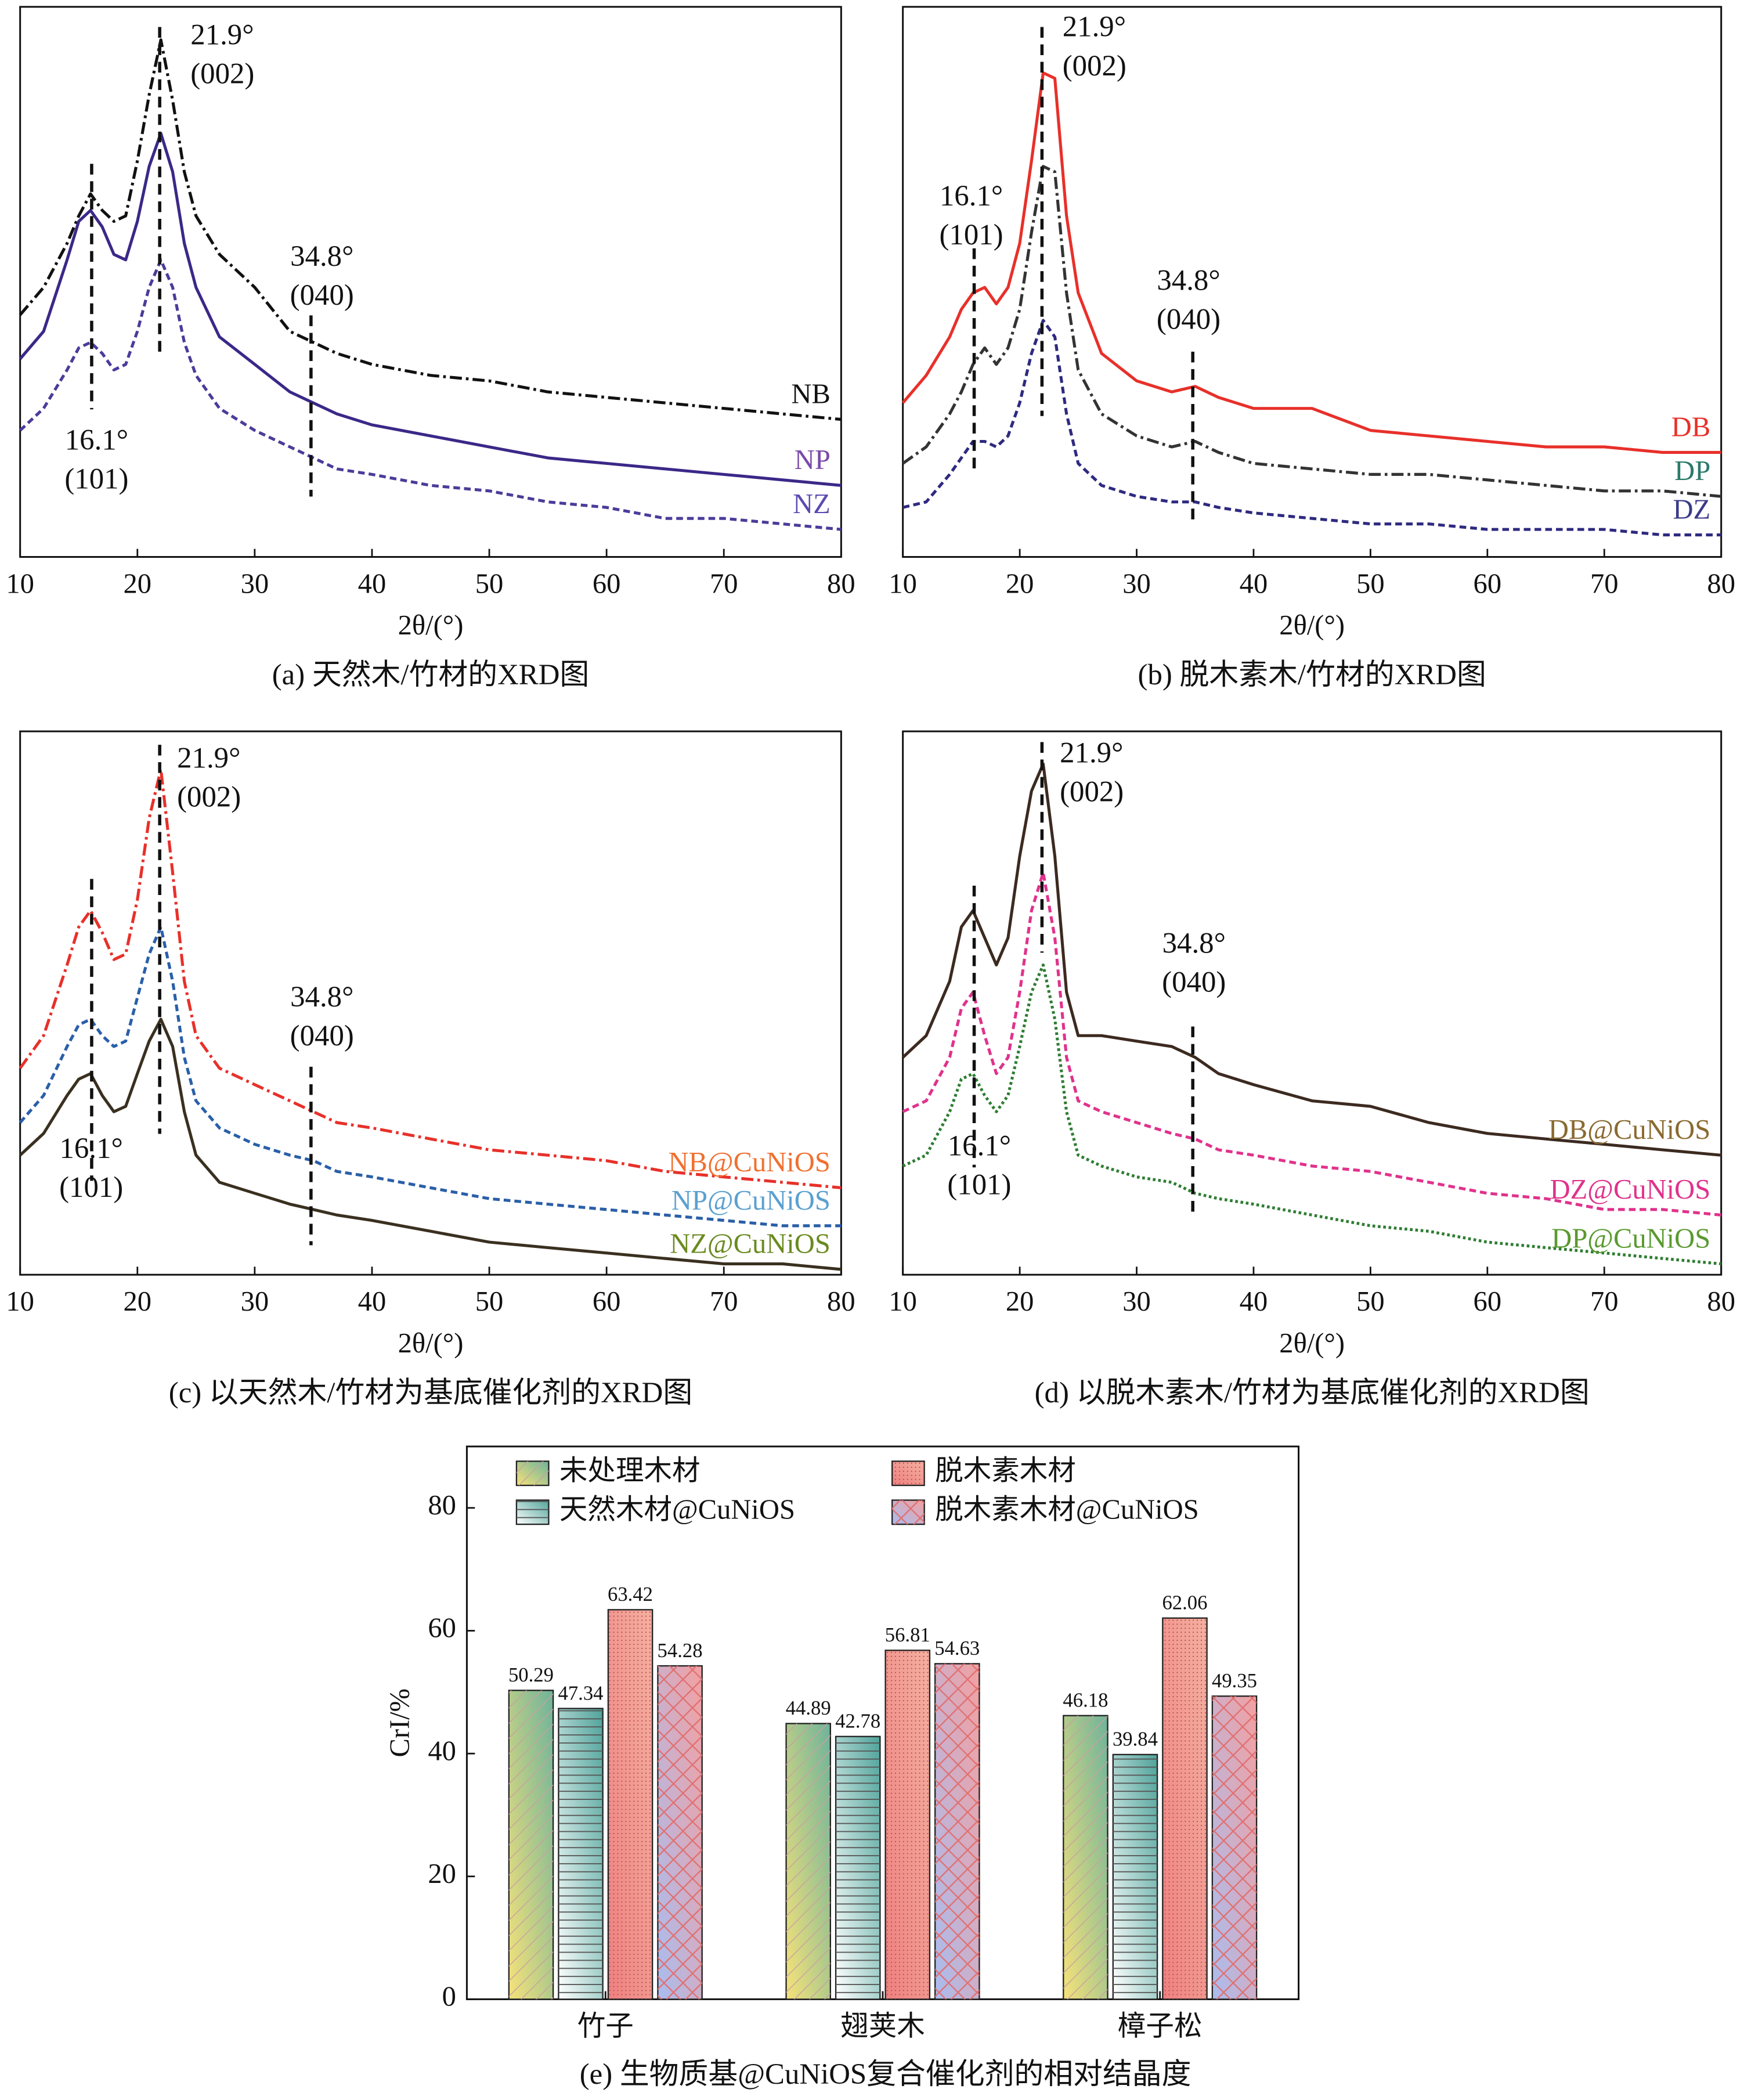 The height and width of the screenshot is (2100, 1744). What do you see at coordinates (751, 1200) in the screenshot?
I see `series-label: NP@CuNiOS` at bounding box center [751, 1200].